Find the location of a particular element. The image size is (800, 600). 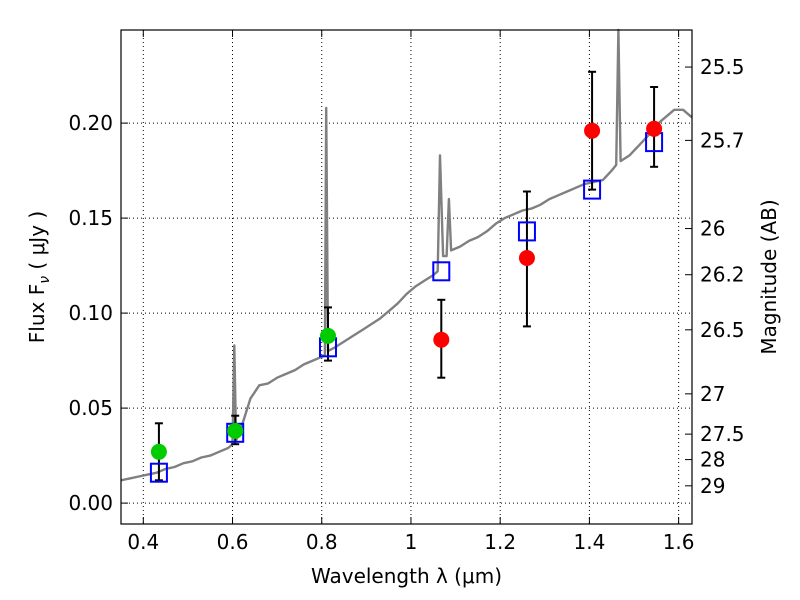

right-axis-label: Magnitude (AB) is located at coordinates (769, 276).